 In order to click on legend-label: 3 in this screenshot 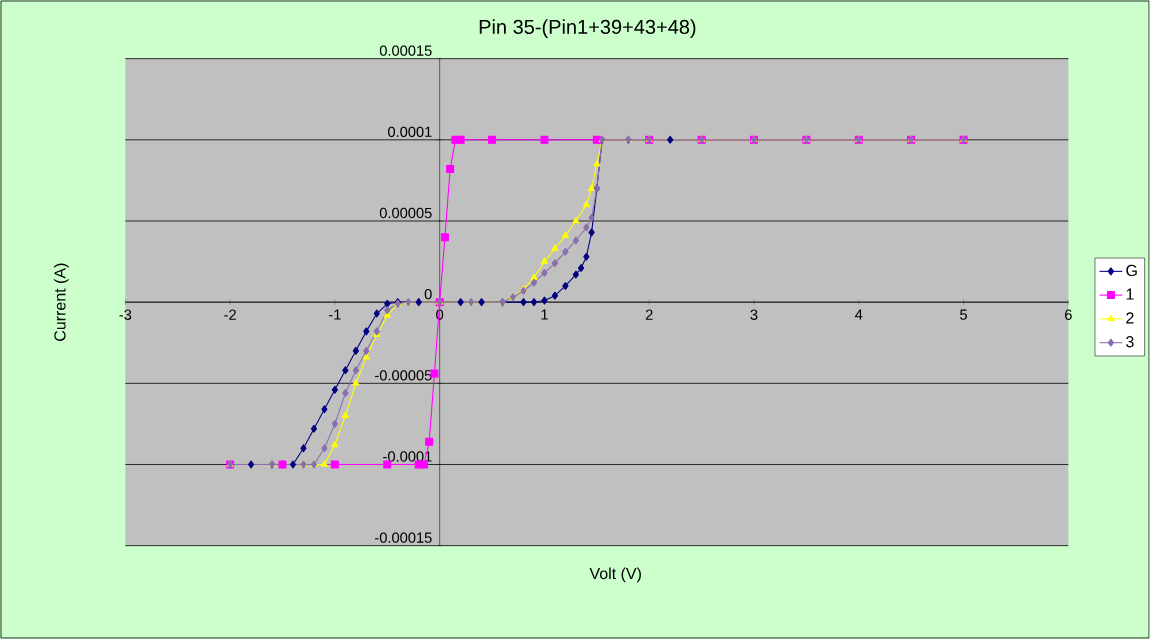, I will do `click(1130, 342)`.